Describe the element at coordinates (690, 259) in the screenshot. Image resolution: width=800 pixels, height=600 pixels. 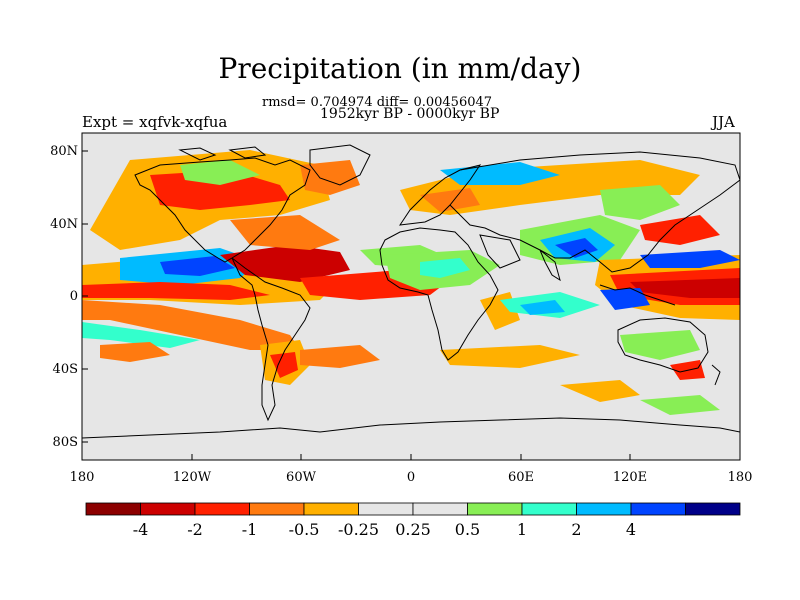
I see `region-west-pacific-blue` at that location.